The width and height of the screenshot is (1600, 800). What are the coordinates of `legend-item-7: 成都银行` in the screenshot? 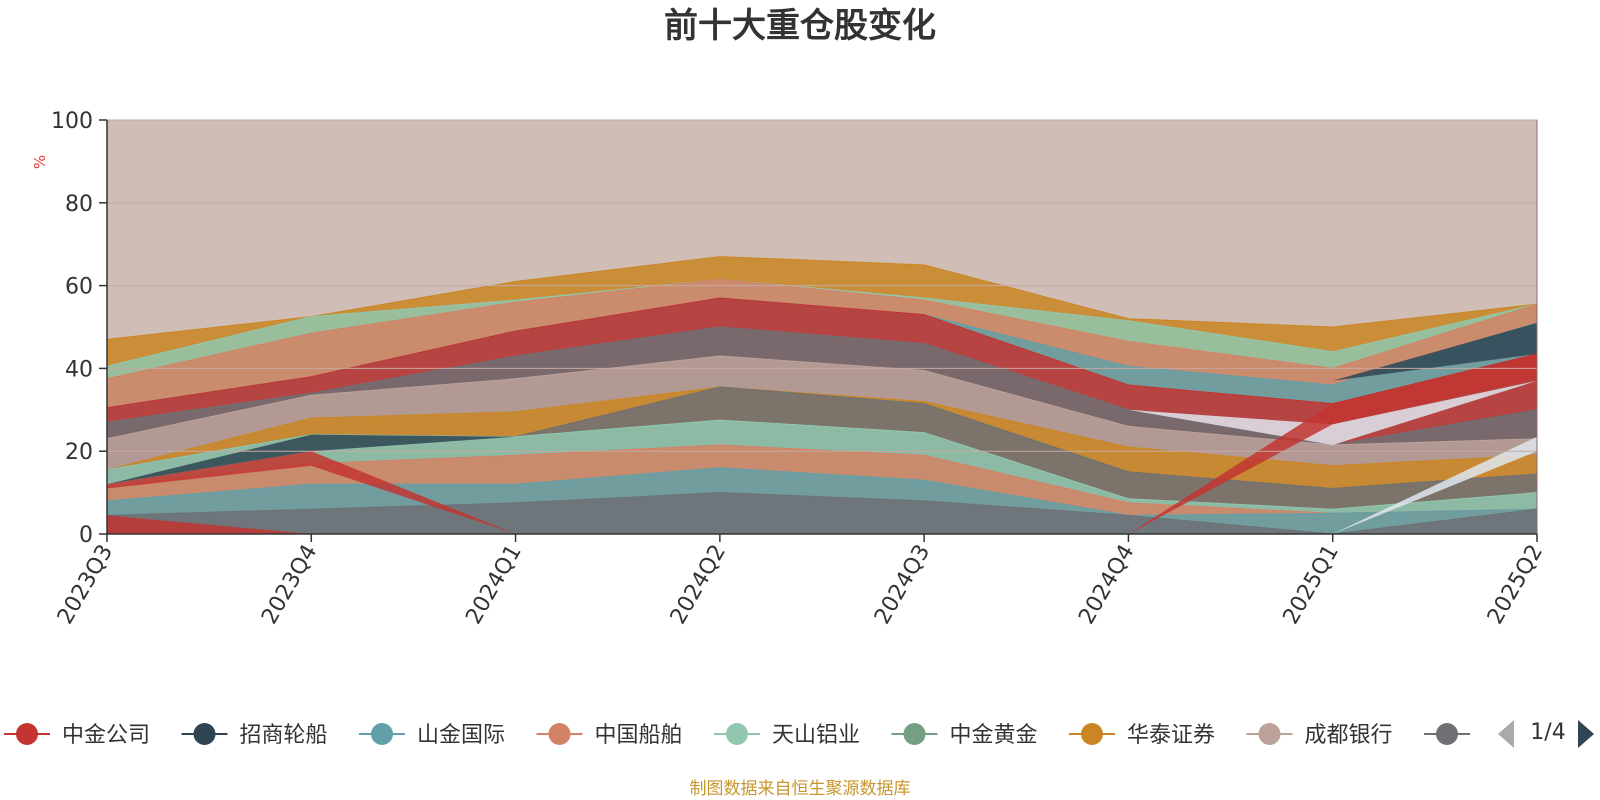 It's located at (1319, 735).